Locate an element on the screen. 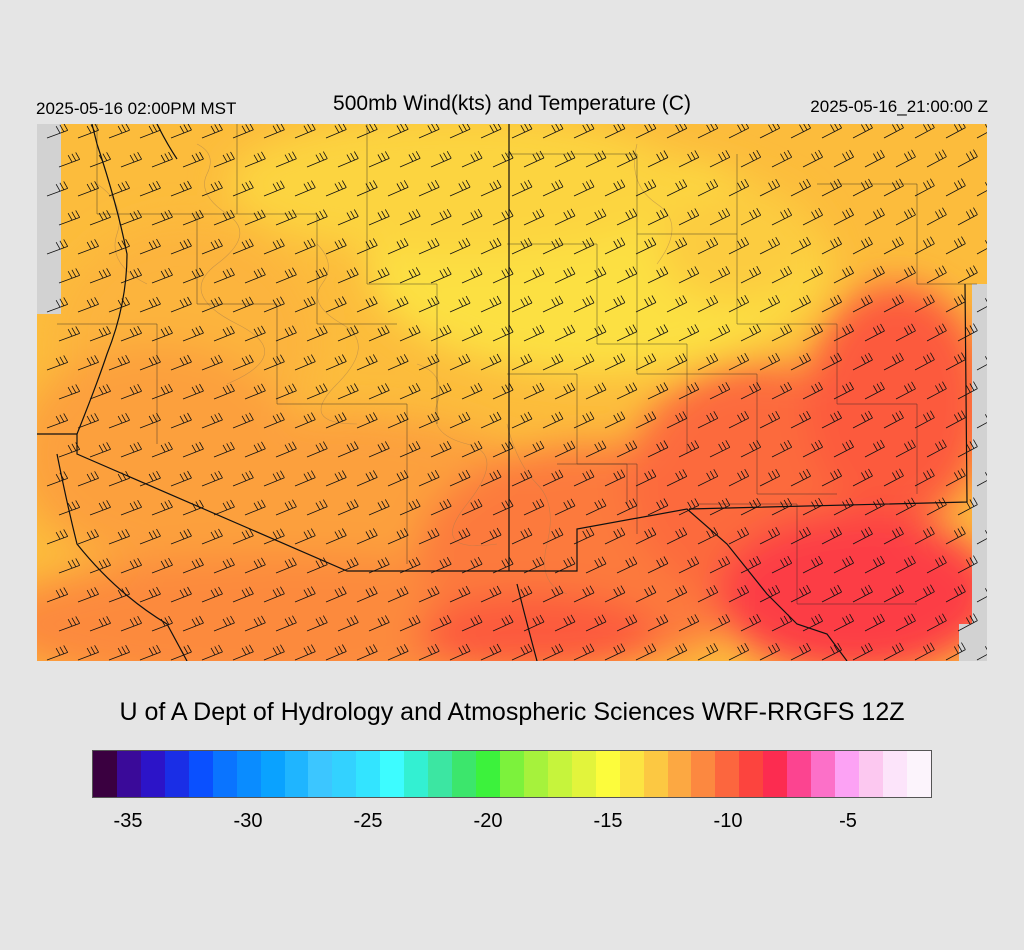 The image size is (1024, 950). no-data-bottom-right is located at coordinates (973, 642).